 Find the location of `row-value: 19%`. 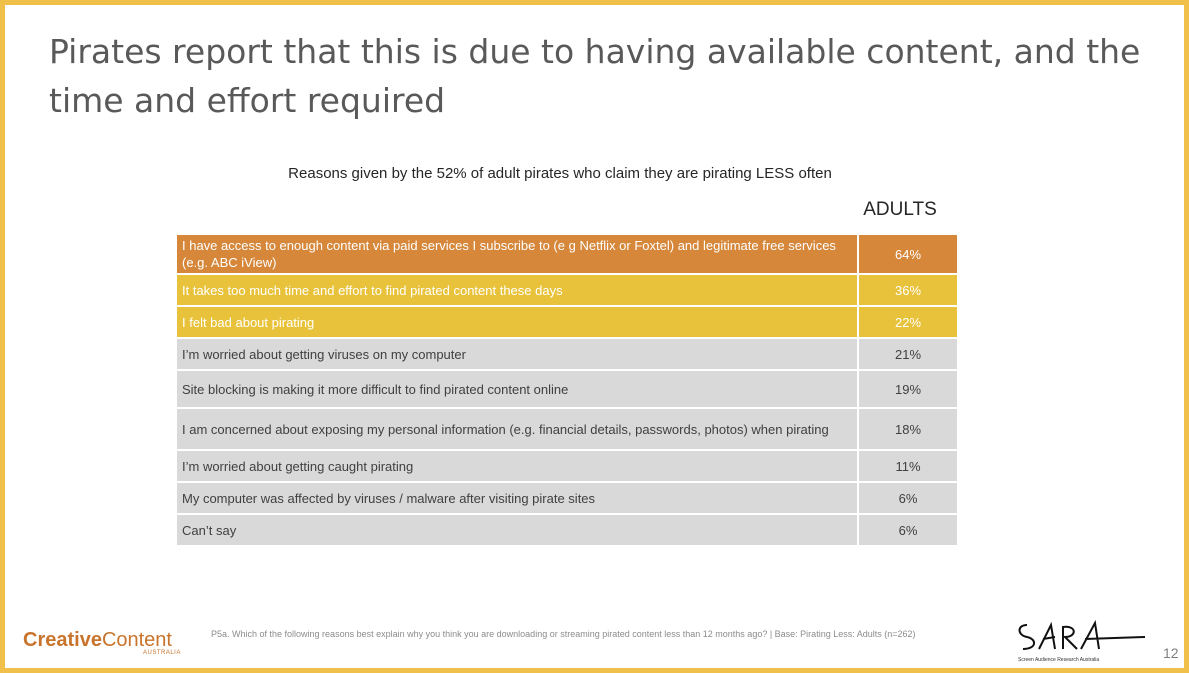

row-value: 19% is located at coordinates (908, 389).